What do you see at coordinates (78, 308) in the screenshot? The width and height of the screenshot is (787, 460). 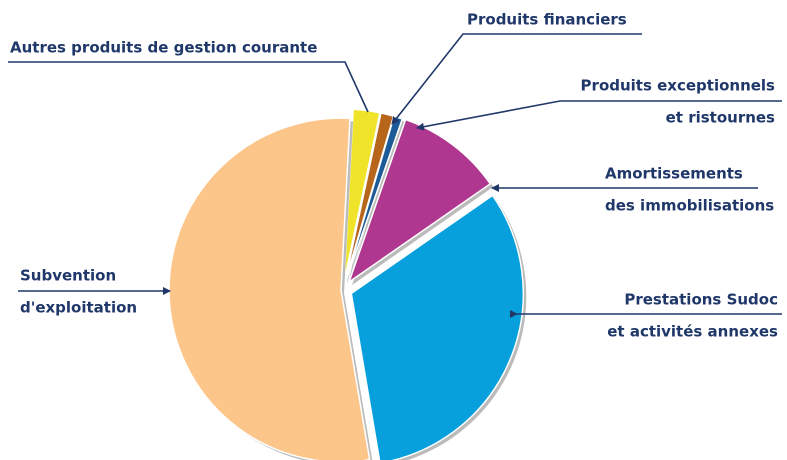 I see `slice-label: d'exploitation` at bounding box center [78, 308].